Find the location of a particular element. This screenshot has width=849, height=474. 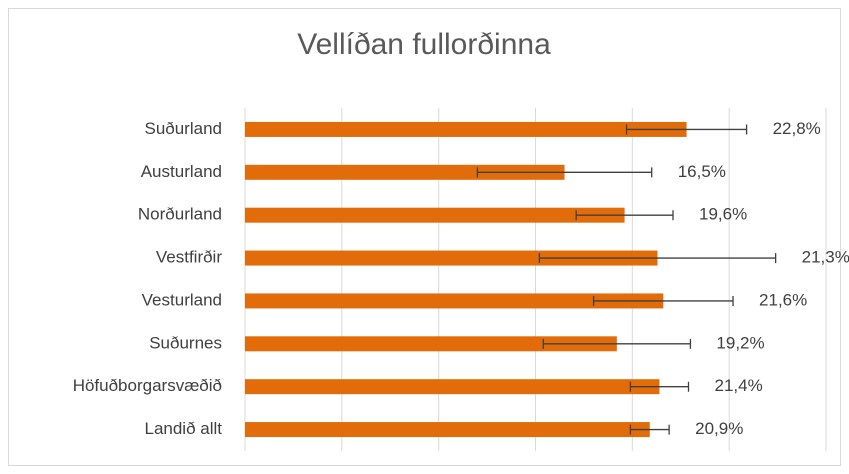

y-tick-label: Höfuðborgarsvæðið is located at coordinates (147, 385).